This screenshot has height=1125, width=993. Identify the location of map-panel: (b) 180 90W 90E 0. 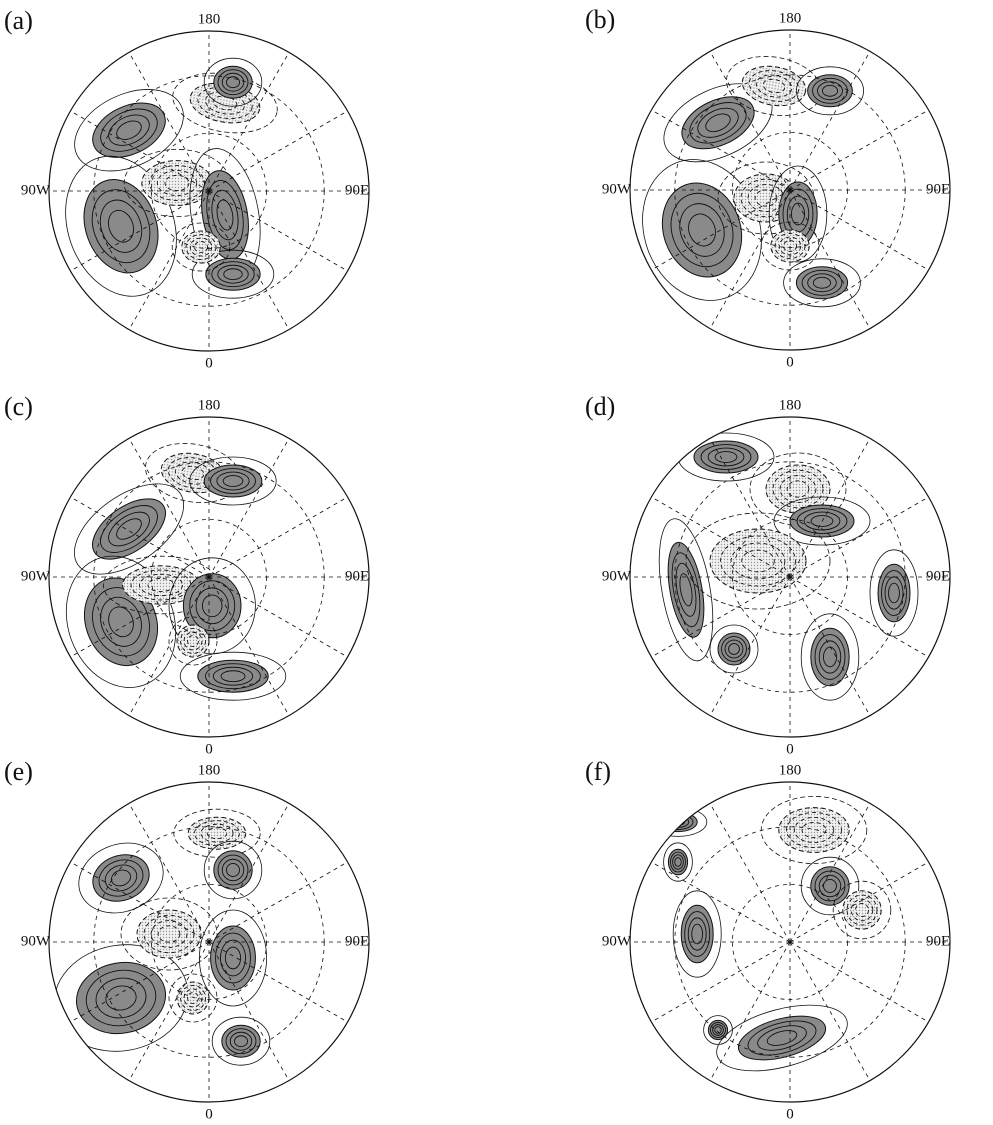
(768, 187).